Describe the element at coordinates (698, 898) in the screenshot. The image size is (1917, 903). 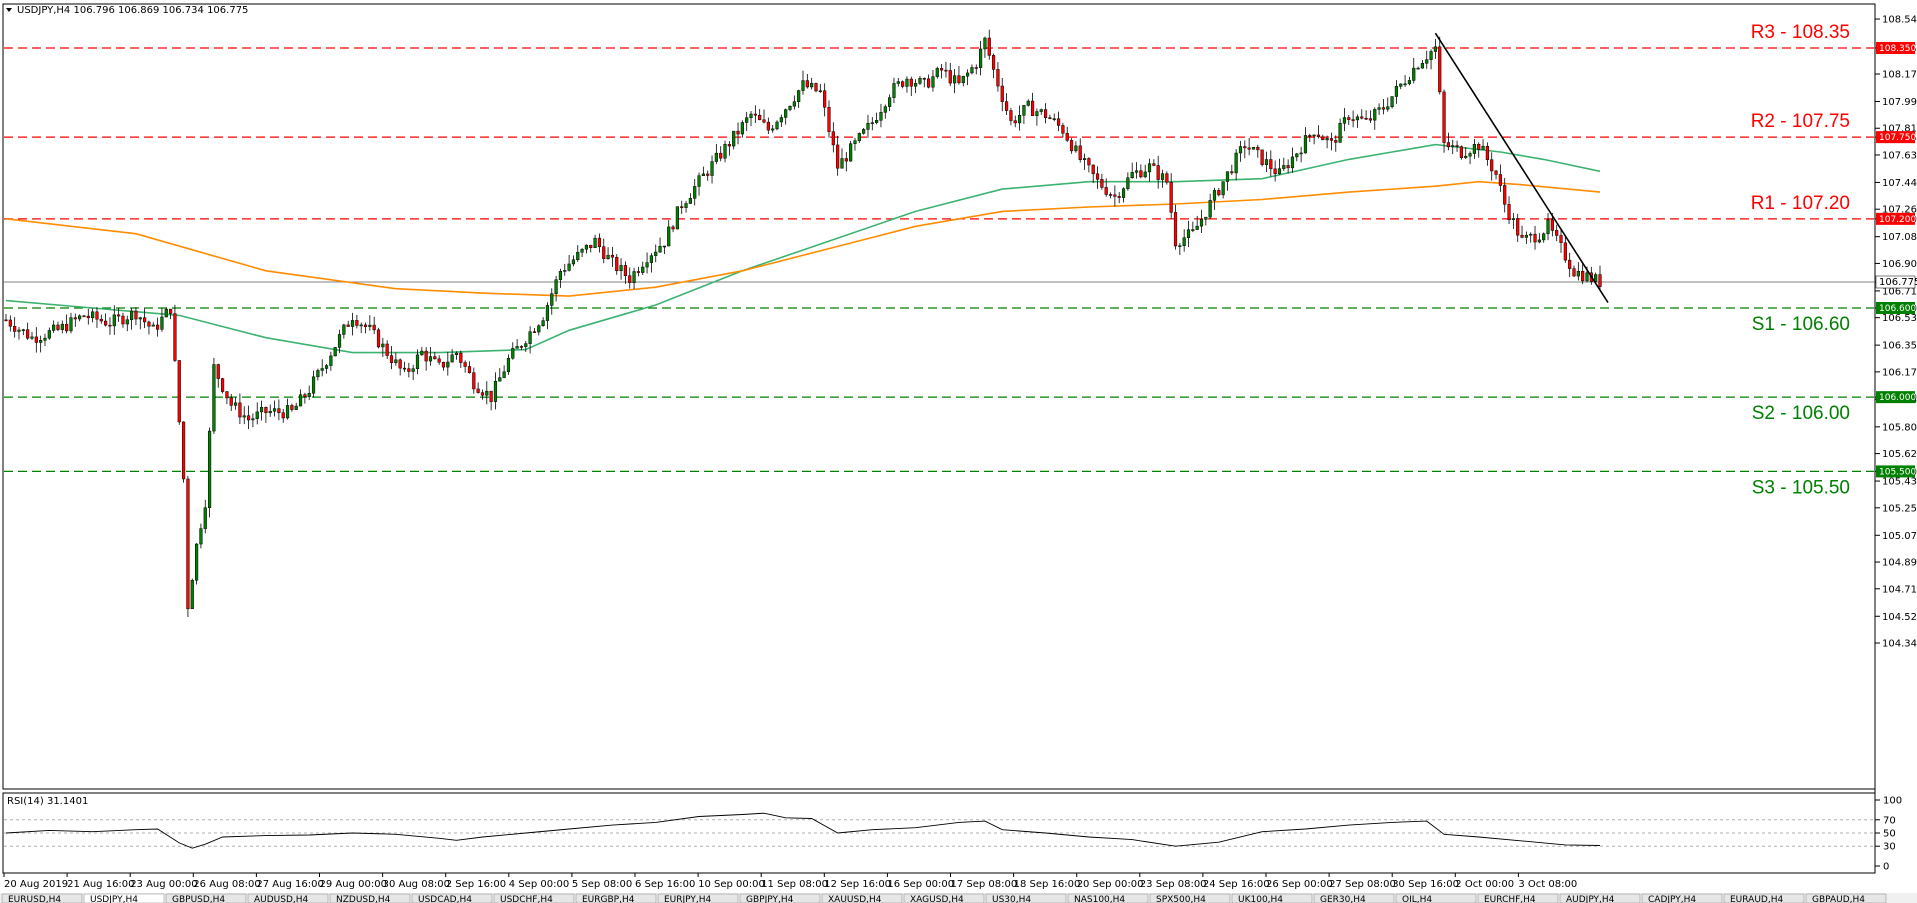
I see `tab-eurjpy-h4` at that location.